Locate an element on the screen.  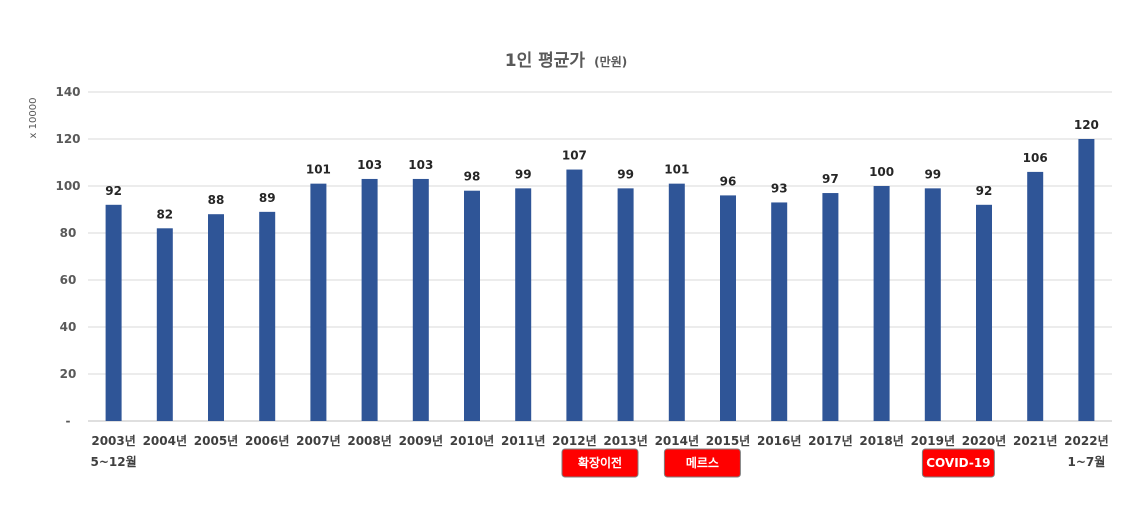
y-tick-label: 20 is located at coordinates (68, 374).